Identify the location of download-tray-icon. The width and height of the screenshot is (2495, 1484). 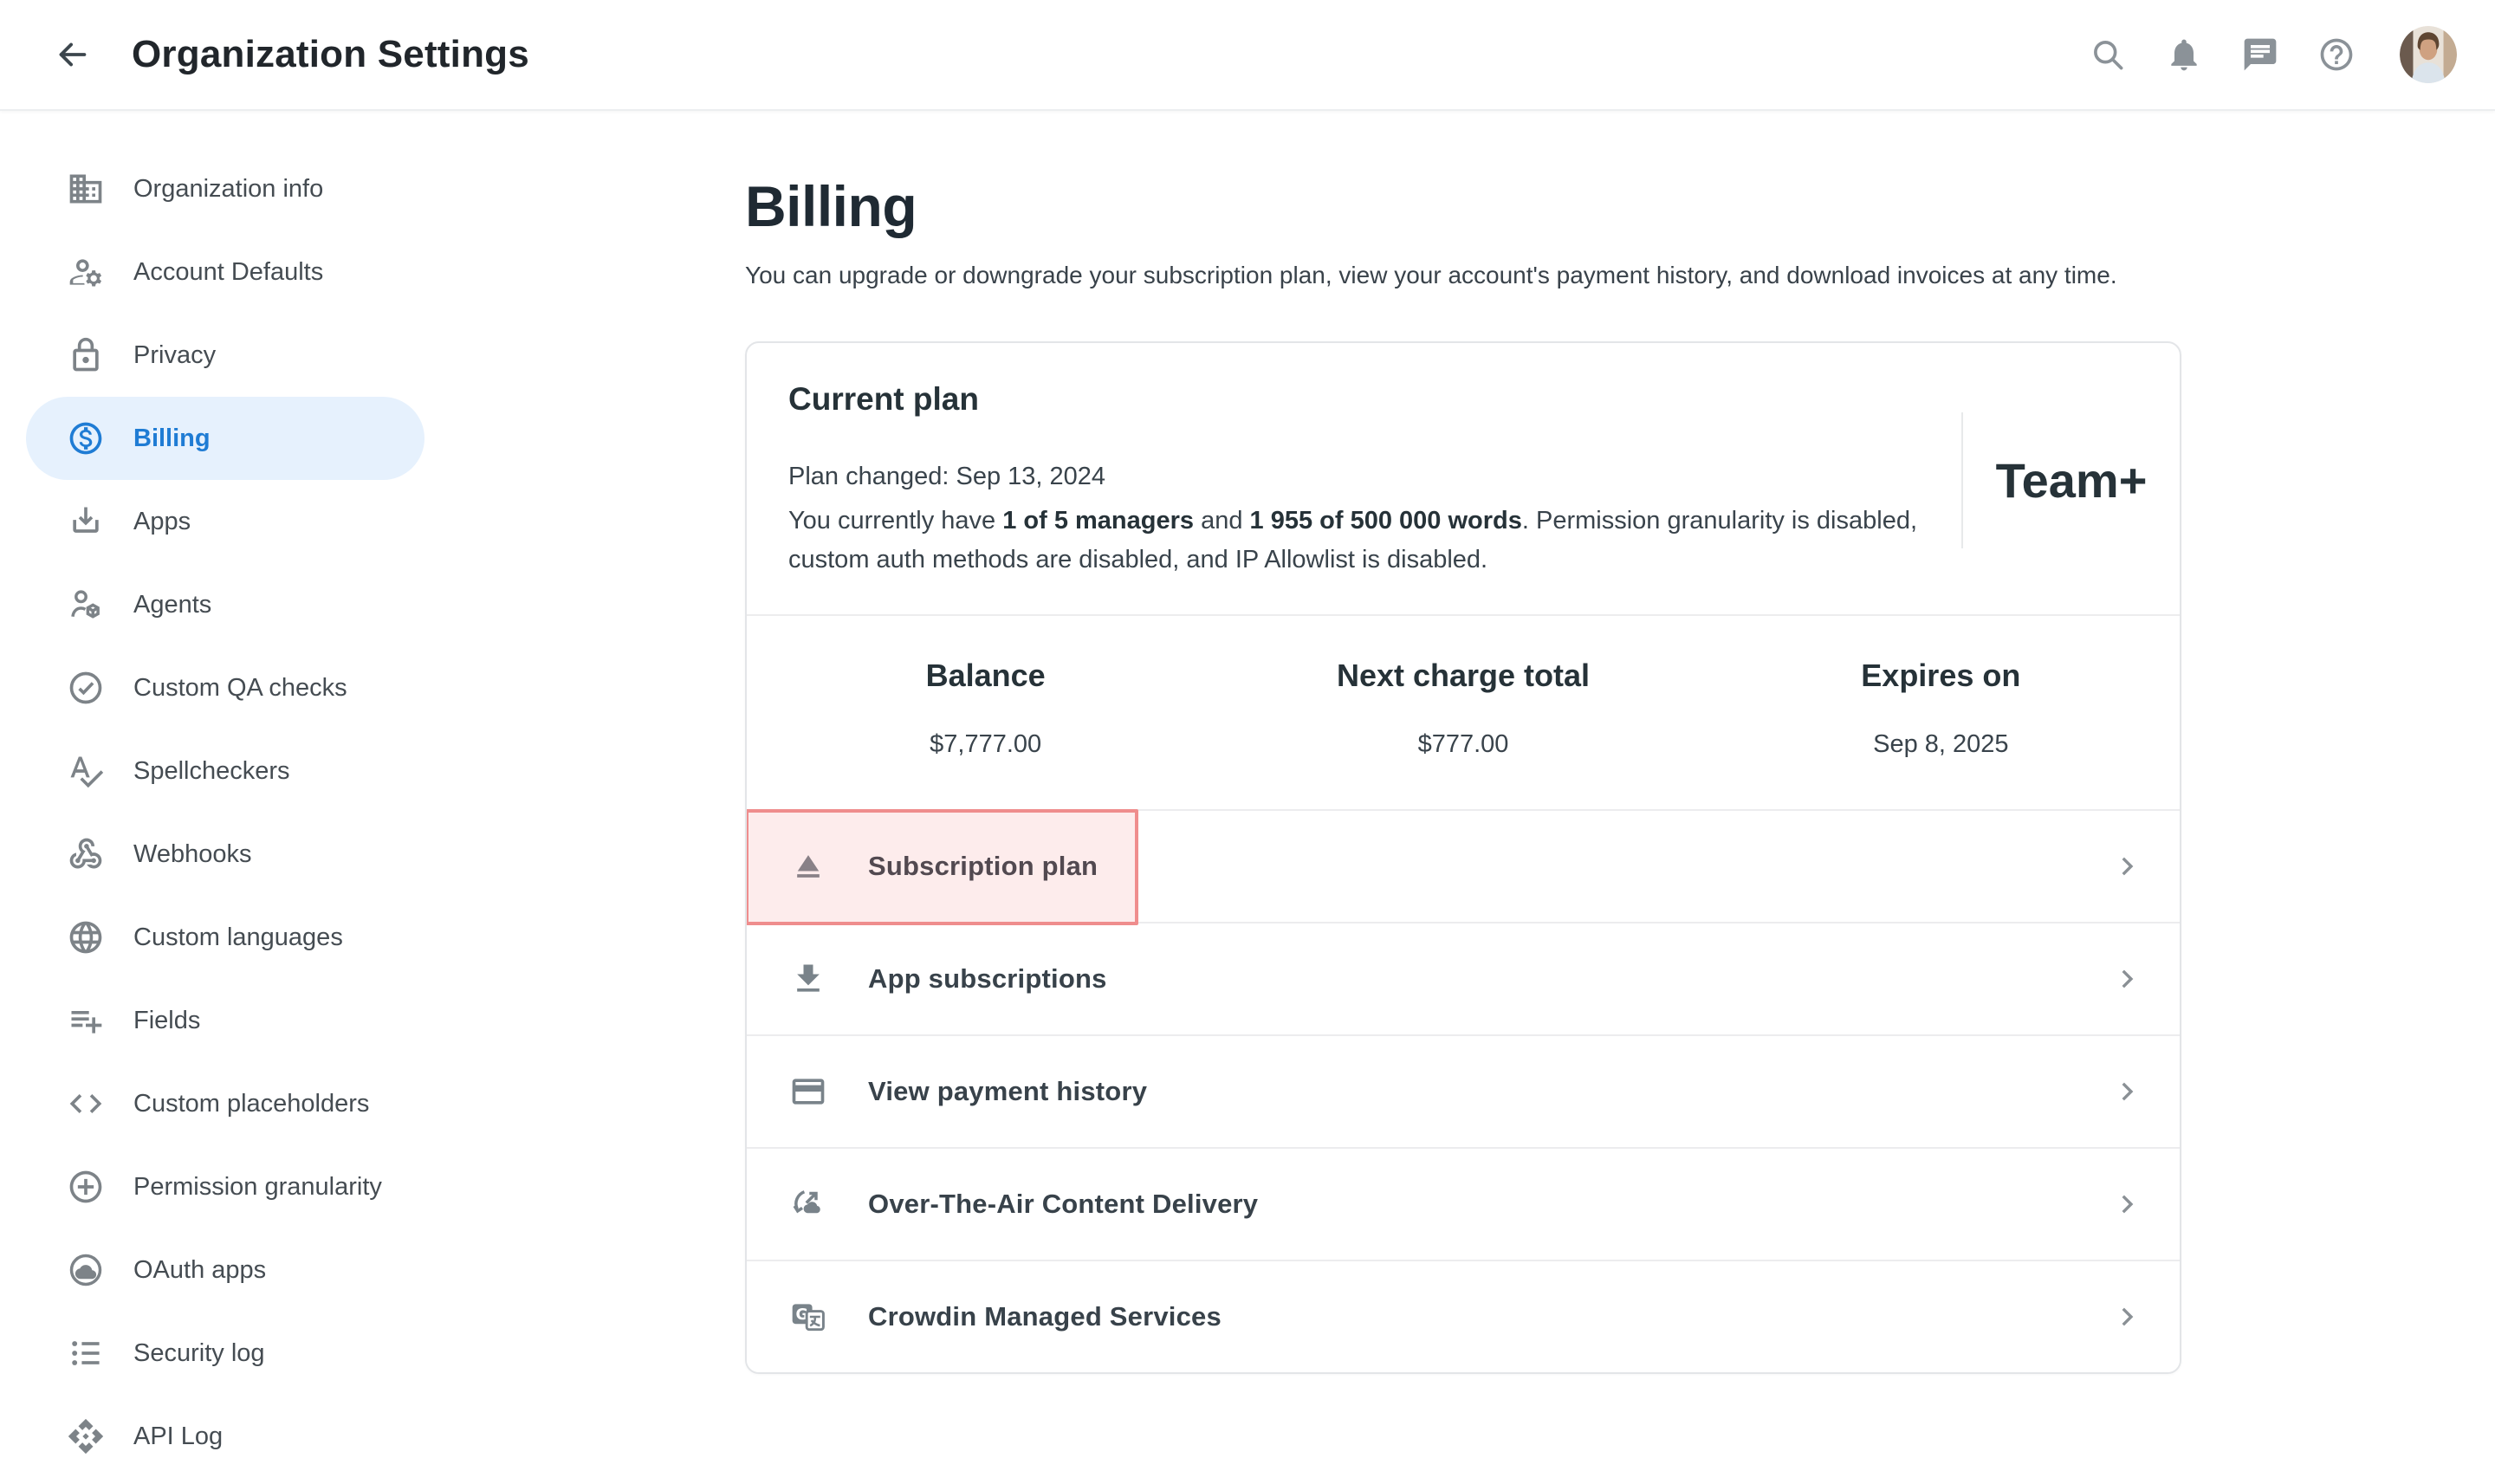
(86, 521).